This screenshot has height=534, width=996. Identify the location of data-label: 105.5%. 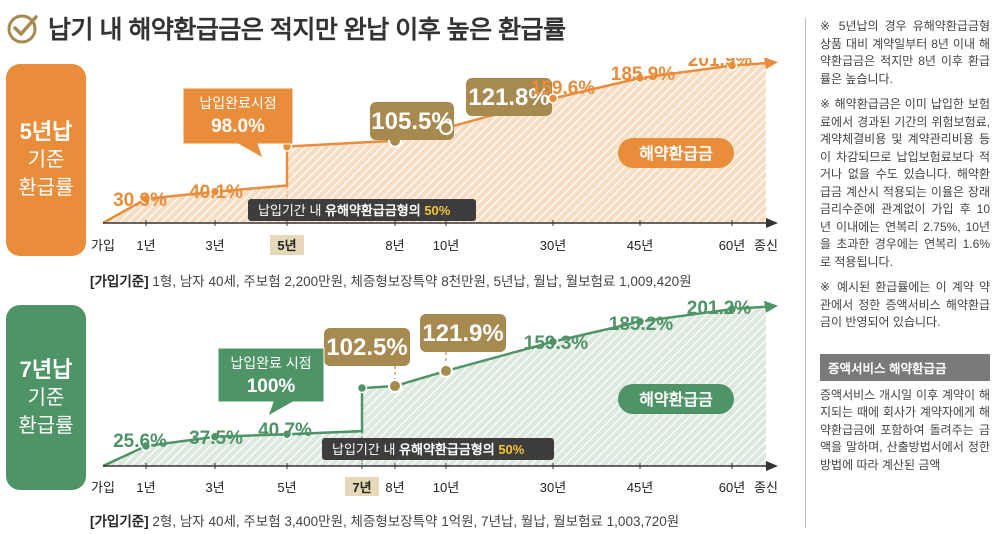
(411, 121).